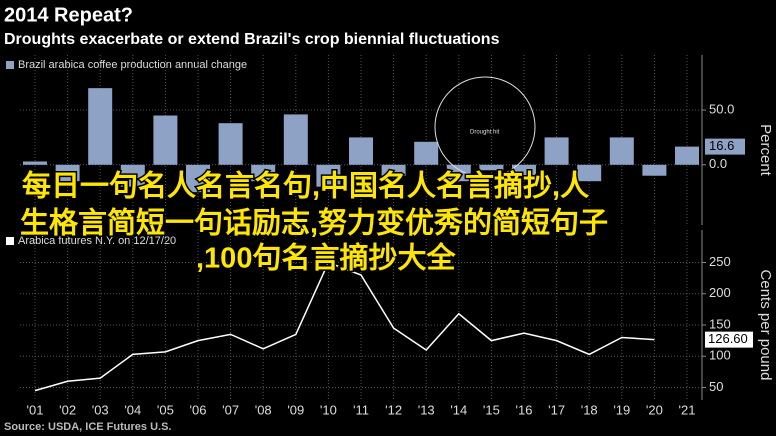 This screenshot has width=776, height=436. I want to click on y-tick-label: 200, so click(720, 292).